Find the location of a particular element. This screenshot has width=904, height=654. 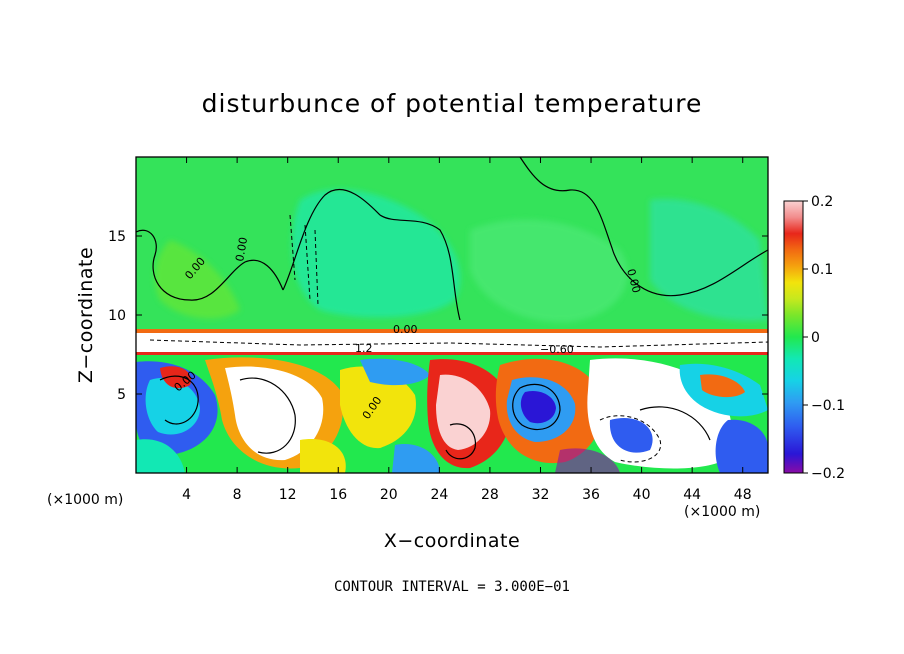

x-unit-label: (×1000 m) is located at coordinates (722, 512).